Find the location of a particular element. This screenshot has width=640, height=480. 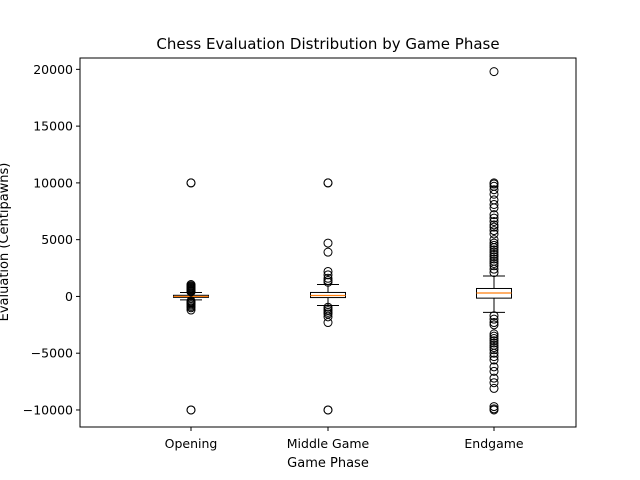

x-axis: Opening Middle Game Endgame is located at coordinates (344, 439).